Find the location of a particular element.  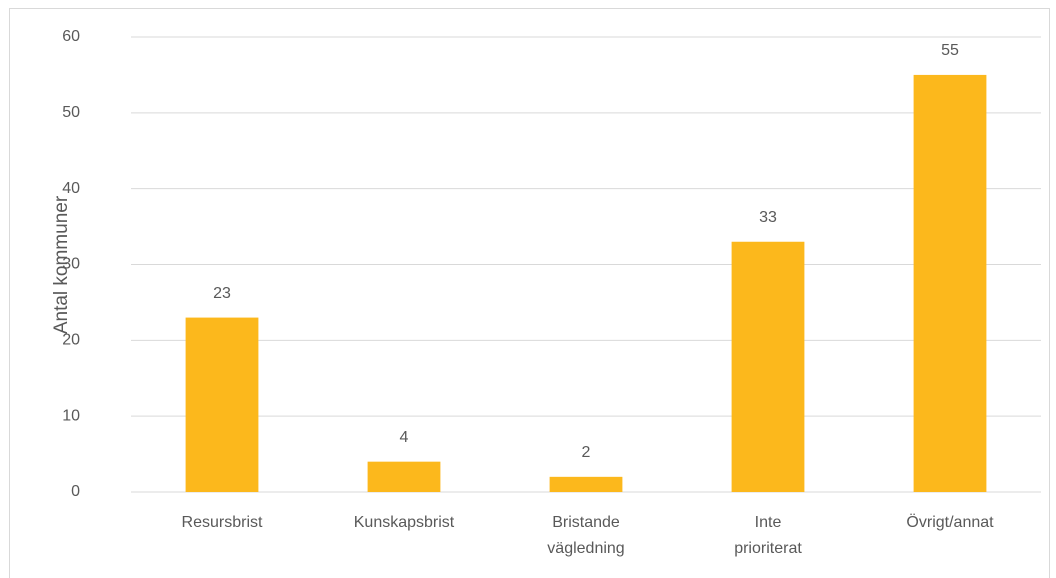

x-tick-label: Inte prioriterat is located at coordinates (768, 535).